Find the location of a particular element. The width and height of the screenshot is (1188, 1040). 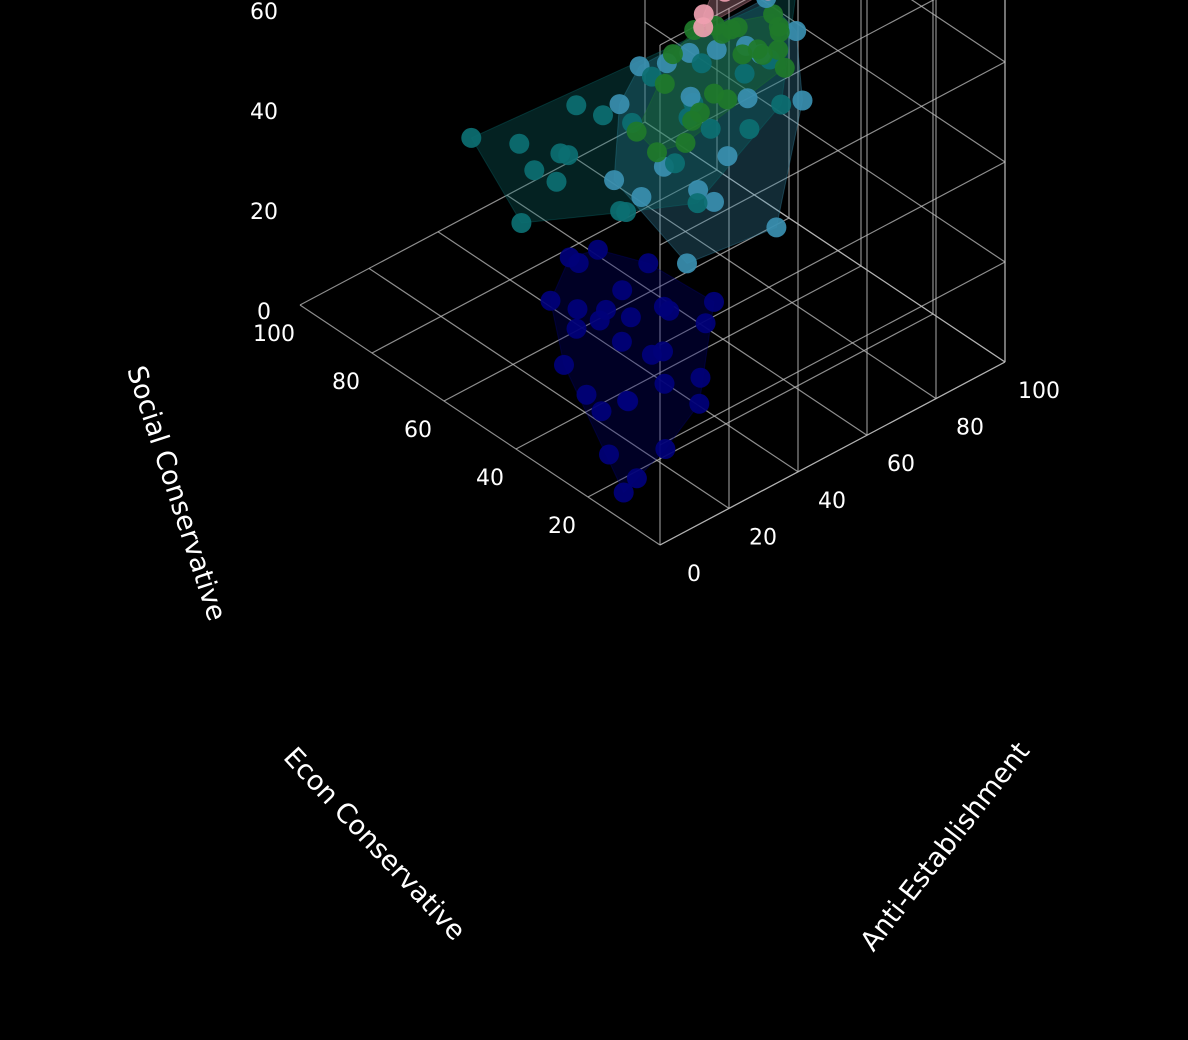

z-tick-label: 0 is located at coordinates (264, 312).